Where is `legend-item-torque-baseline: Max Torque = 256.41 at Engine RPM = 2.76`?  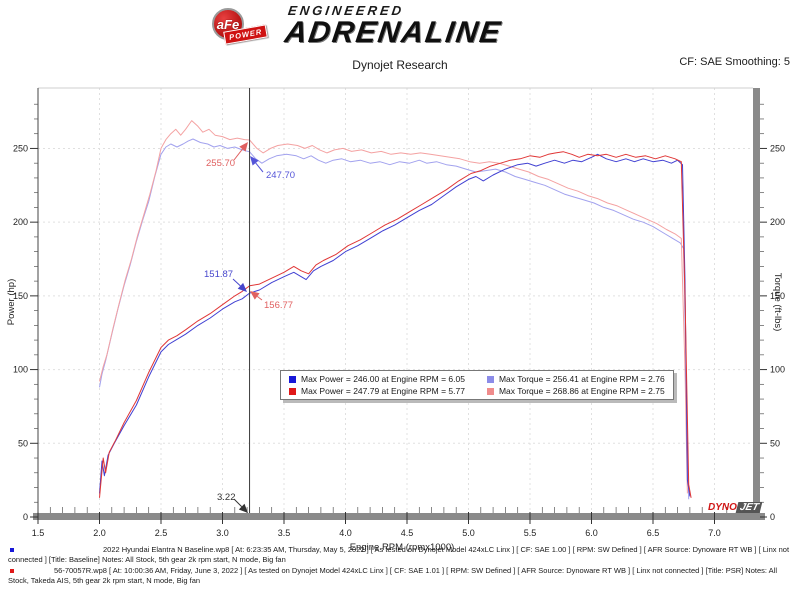 legend-item-torque-baseline: Max Torque = 256.41 at Engine RPM = 2.76 is located at coordinates (575, 379).